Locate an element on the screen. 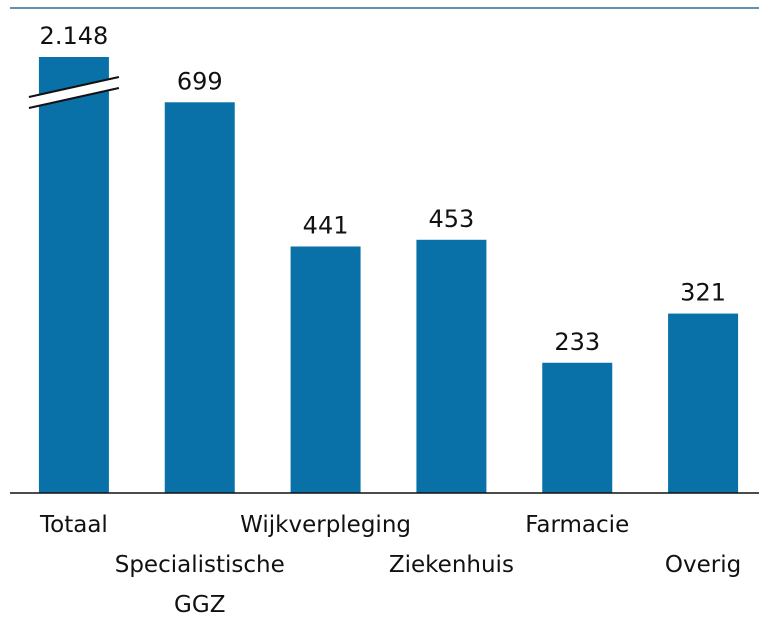  value-label: 2.148 is located at coordinates (74, 36).